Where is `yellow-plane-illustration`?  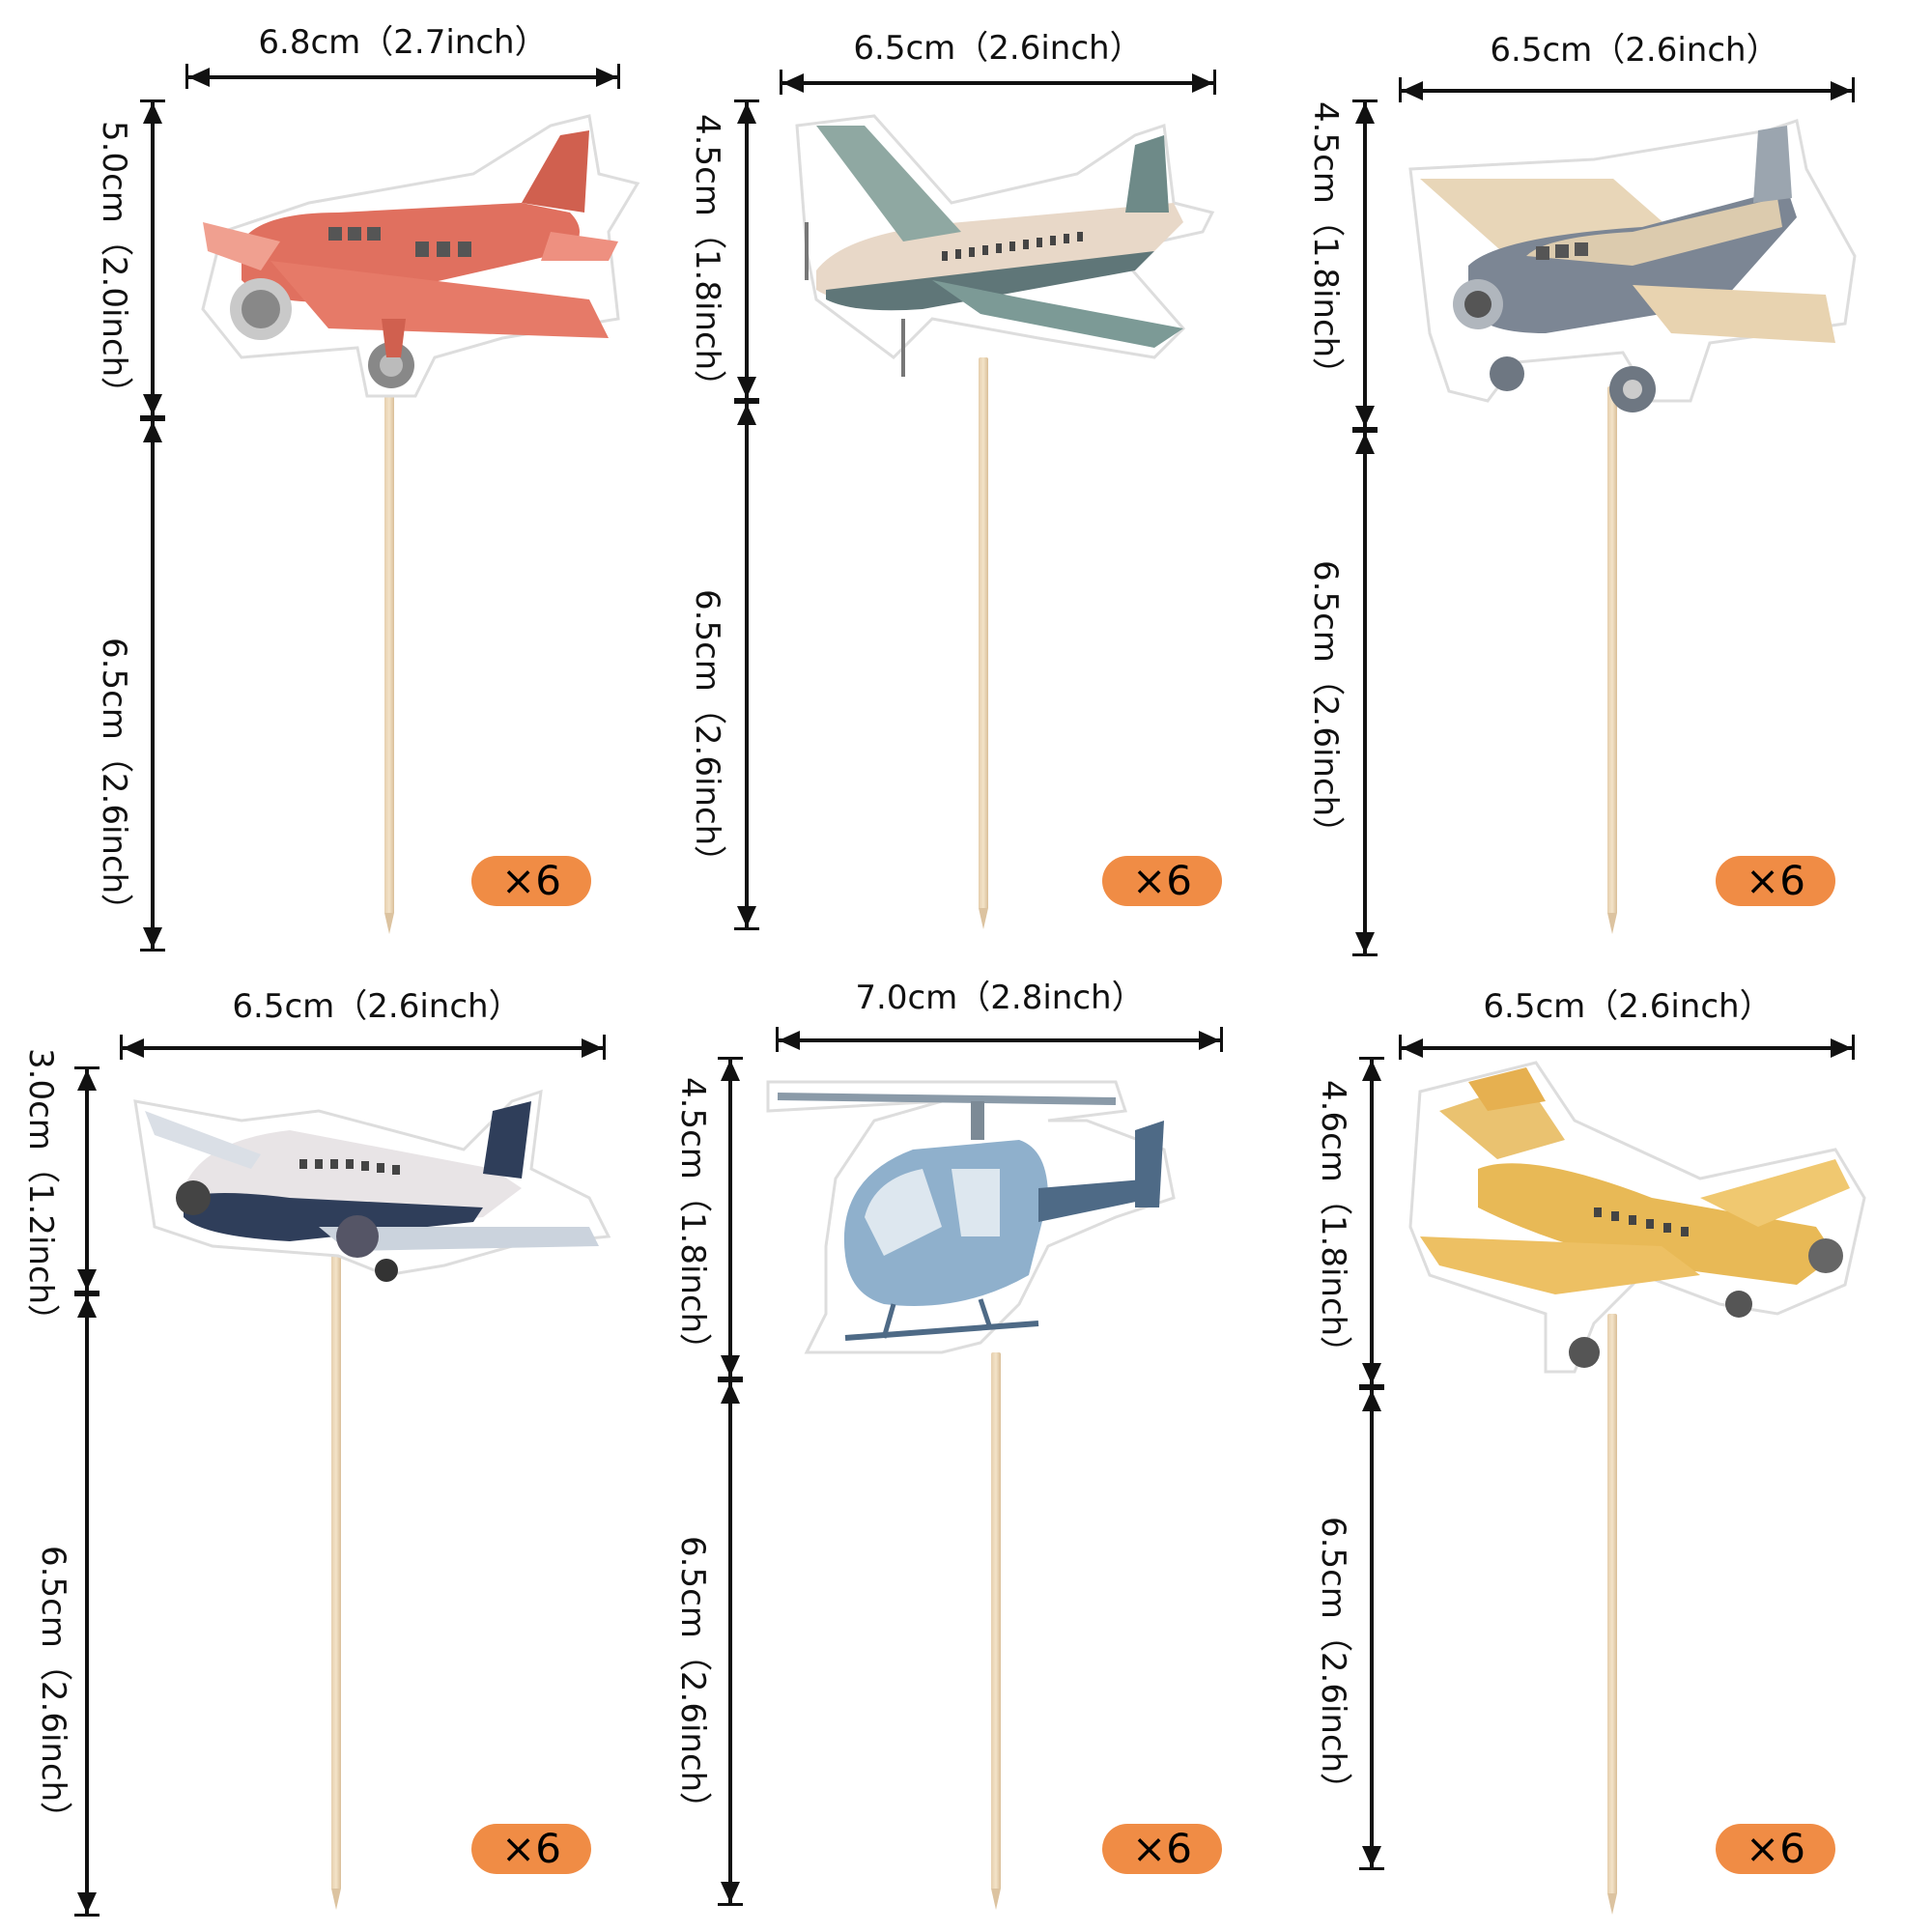 yellow-plane-illustration is located at coordinates (1637, 1221).